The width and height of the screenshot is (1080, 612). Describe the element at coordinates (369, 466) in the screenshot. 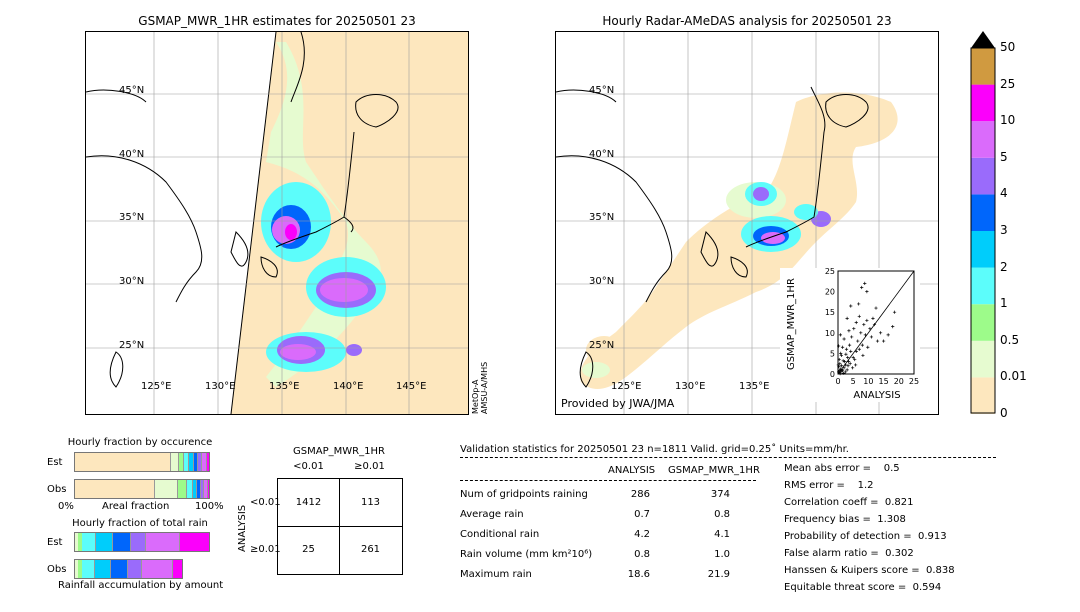

I see `contingency-col-ge: ≥0.01` at that location.